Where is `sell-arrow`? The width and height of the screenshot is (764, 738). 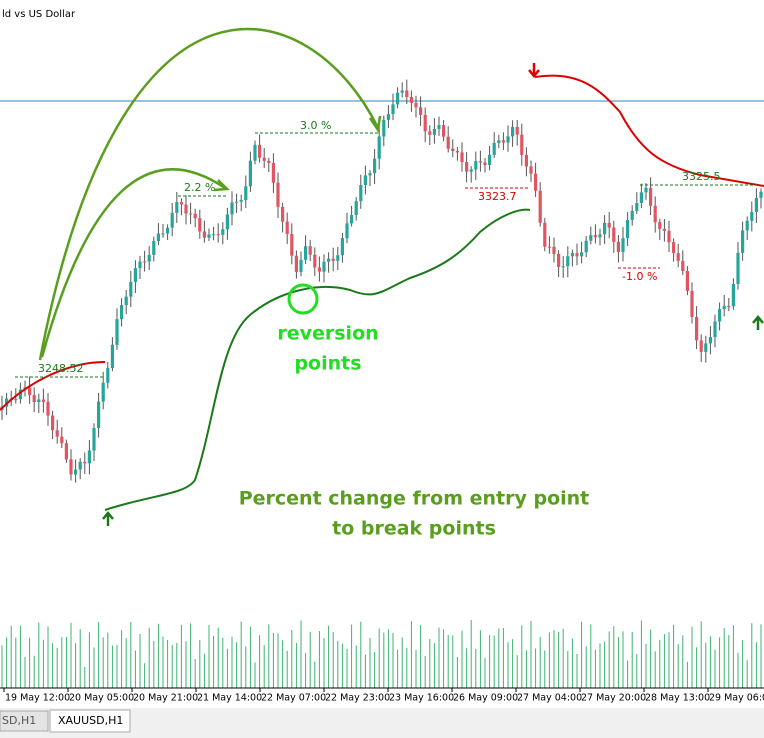
sell-arrow is located at coordinates (534, 70).